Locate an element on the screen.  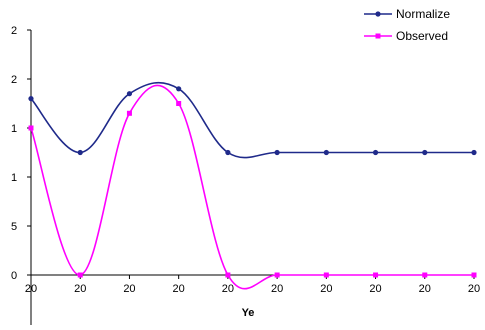
legend-label-1: Normalize is located at coordinates (423, 14).